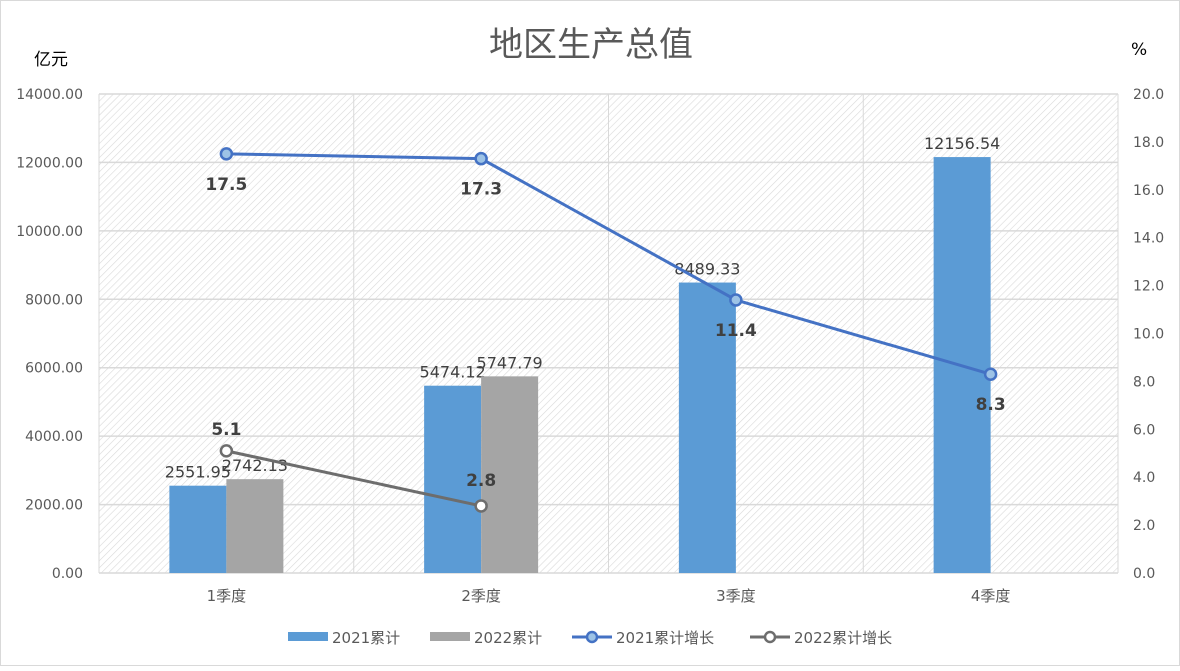  I want to click on left-tick-label: 6000.00, so click(54, 369).